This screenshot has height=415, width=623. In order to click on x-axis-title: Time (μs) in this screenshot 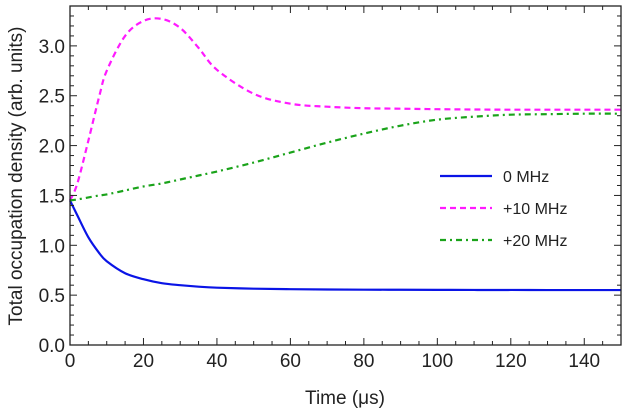, I will do `click(345, 398)`.